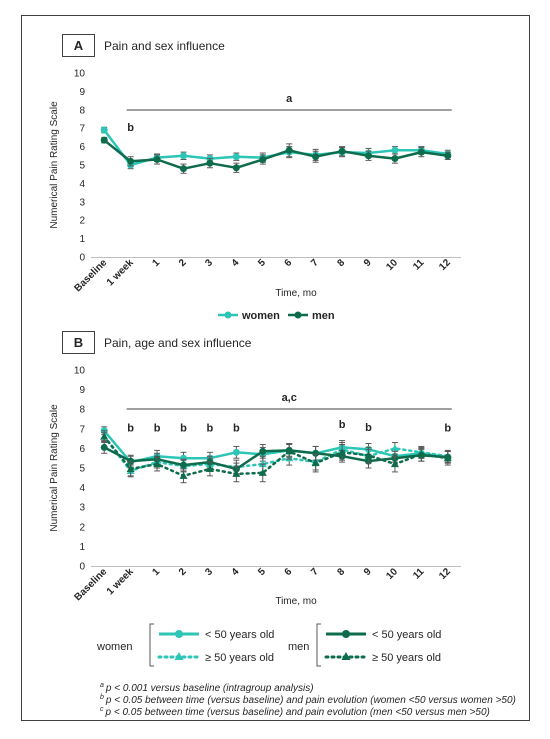 This screenshot has width=550, height=739. I want to click on legend-men-ge50-marker, so click(346, 656).